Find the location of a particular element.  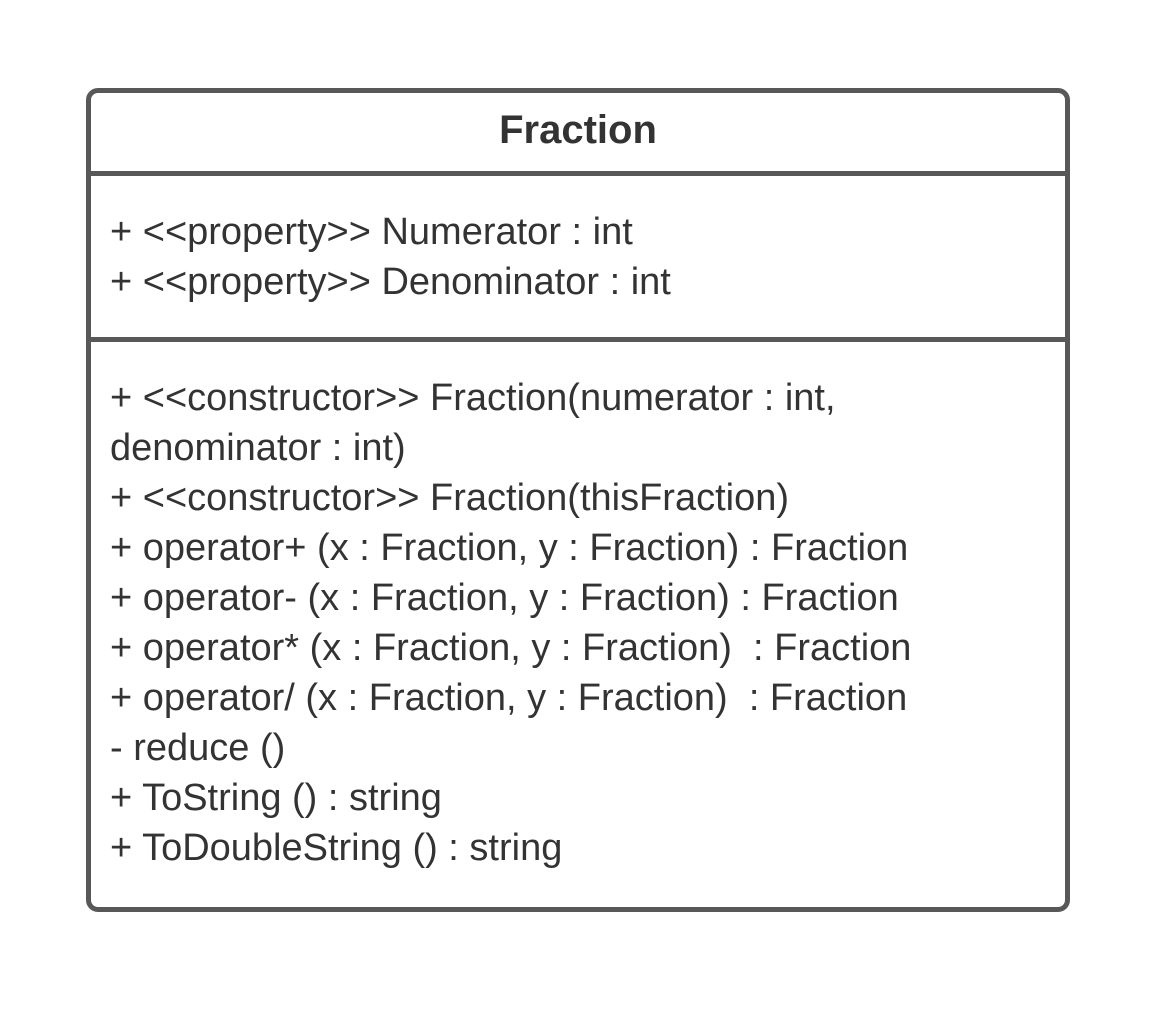

operation-constructor-fraction-ints-continued: denominator : int) is located at coordinates (258, 448).